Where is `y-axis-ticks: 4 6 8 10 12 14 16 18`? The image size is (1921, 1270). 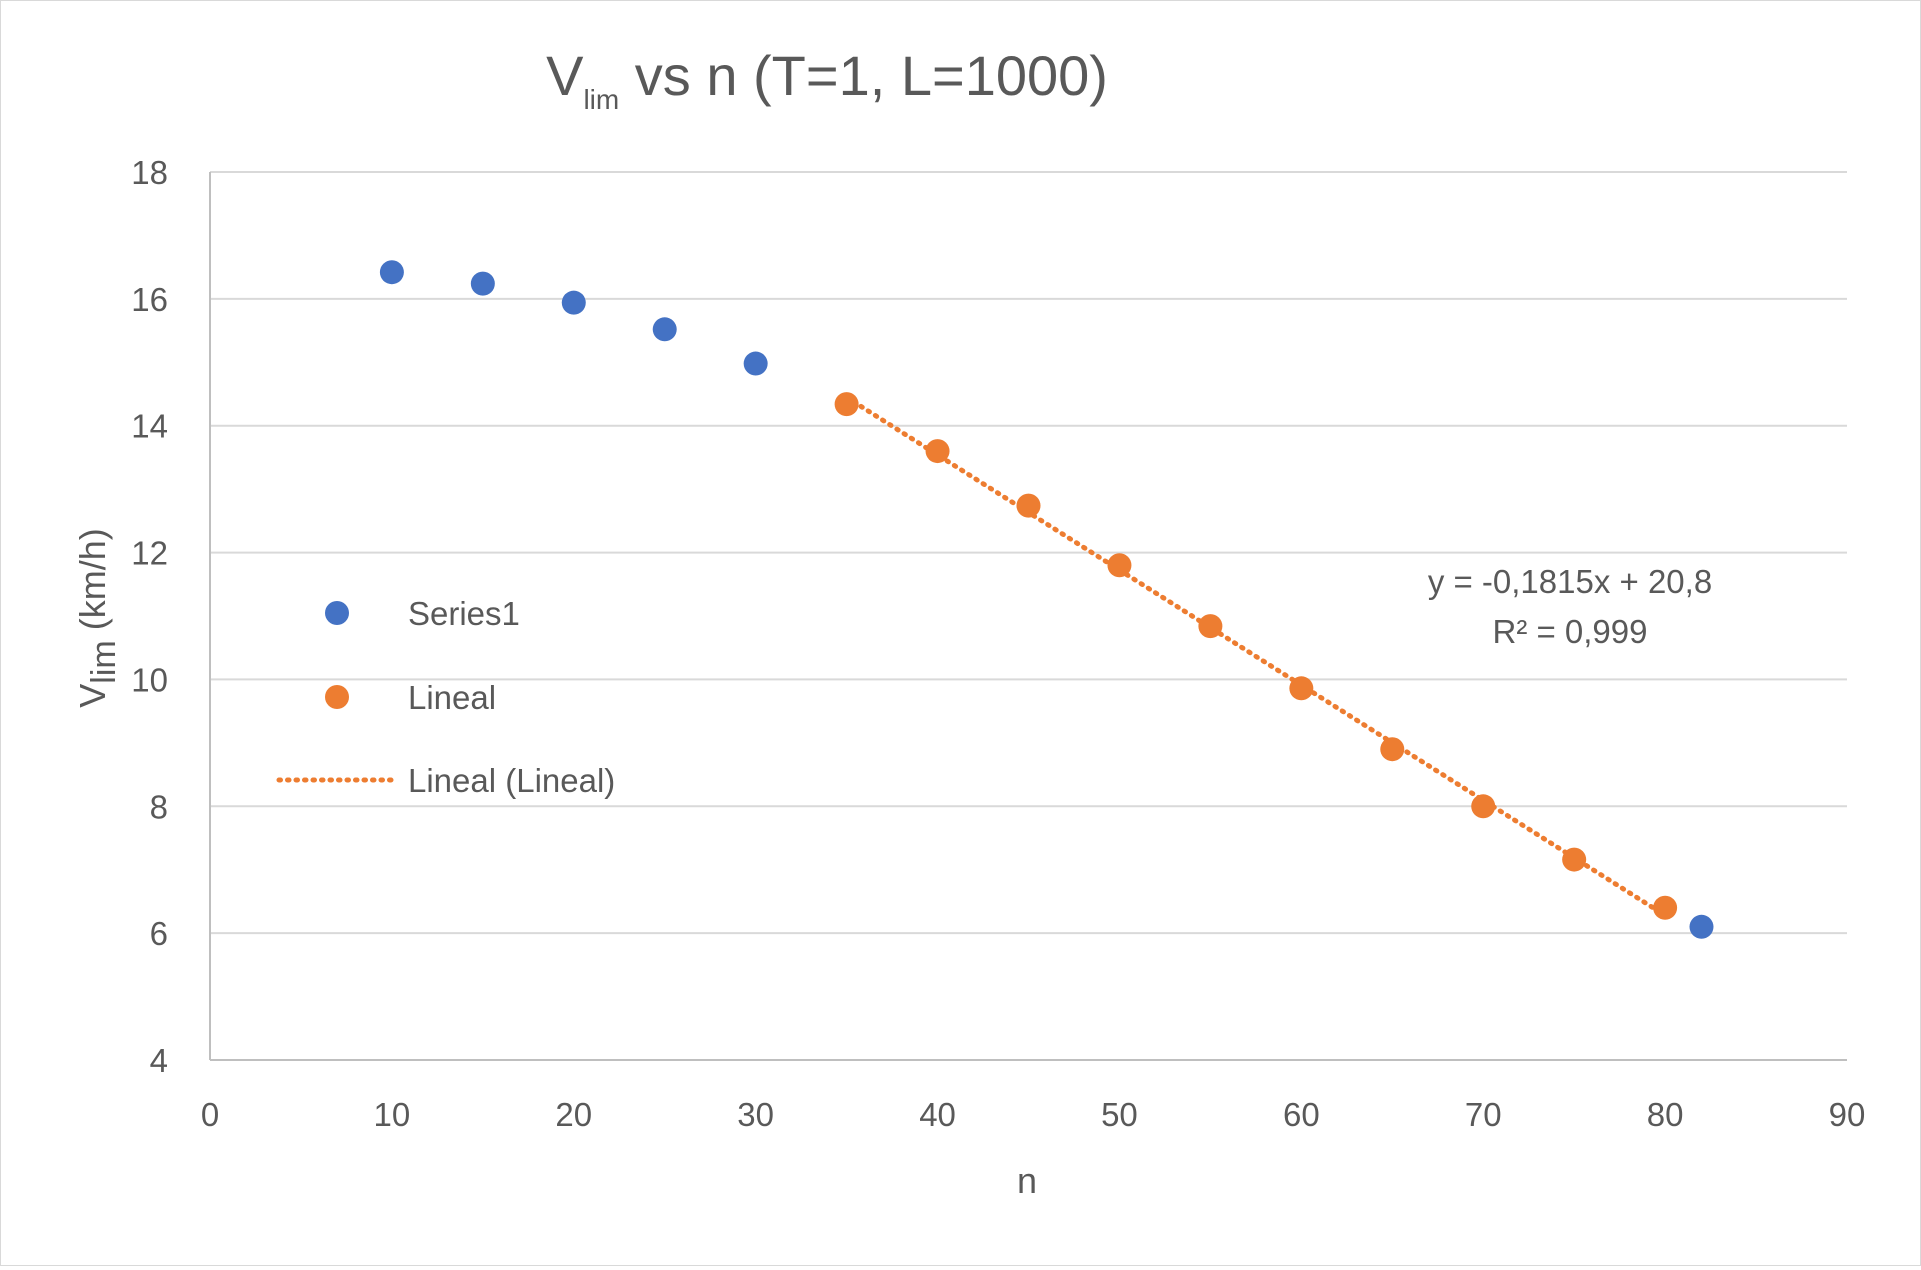 y-axis-ticks: 4 6 8 10 12 14 16 18 is located at coordinates (149, 616).